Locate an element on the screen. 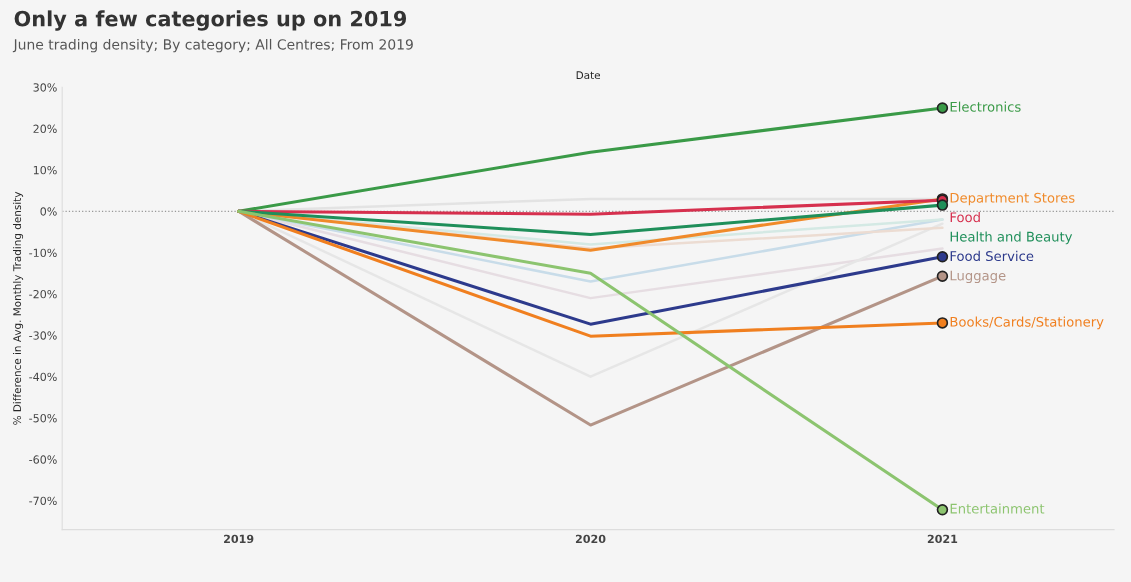 The image size is (1131, 582). y-tick-label: -20% is located at coordinates (43, 294).